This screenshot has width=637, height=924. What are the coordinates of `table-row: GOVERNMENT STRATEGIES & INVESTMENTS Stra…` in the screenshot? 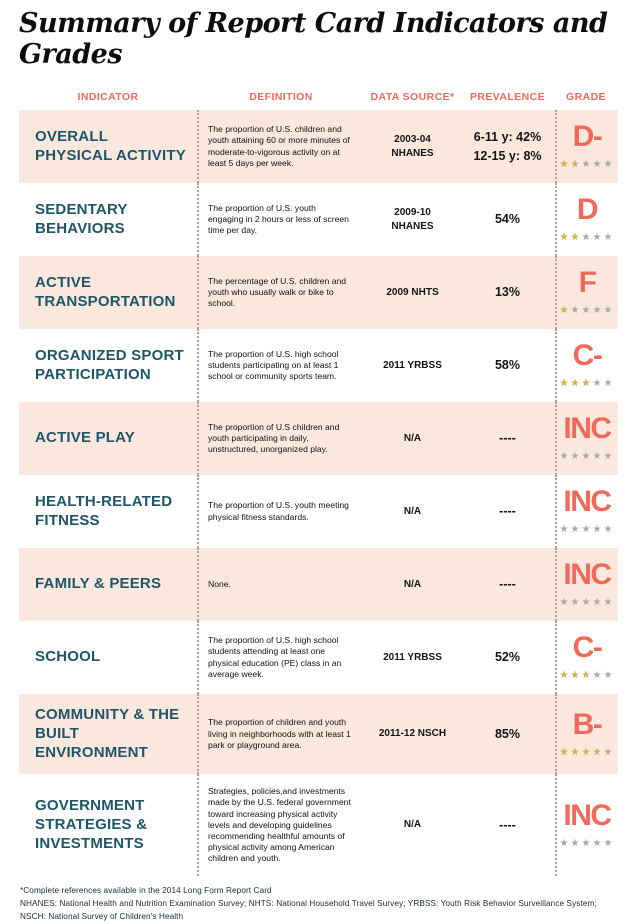 It's located at (318, 825).